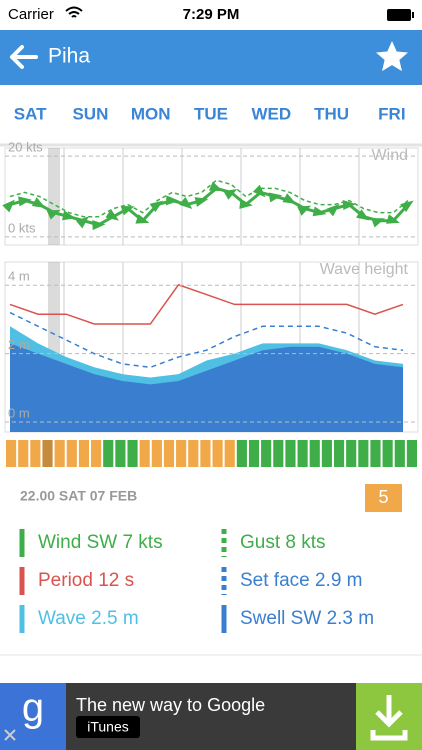  Describe the element at coordinates (413, 15) in the screenshot. I see `battery-tip` at that location.